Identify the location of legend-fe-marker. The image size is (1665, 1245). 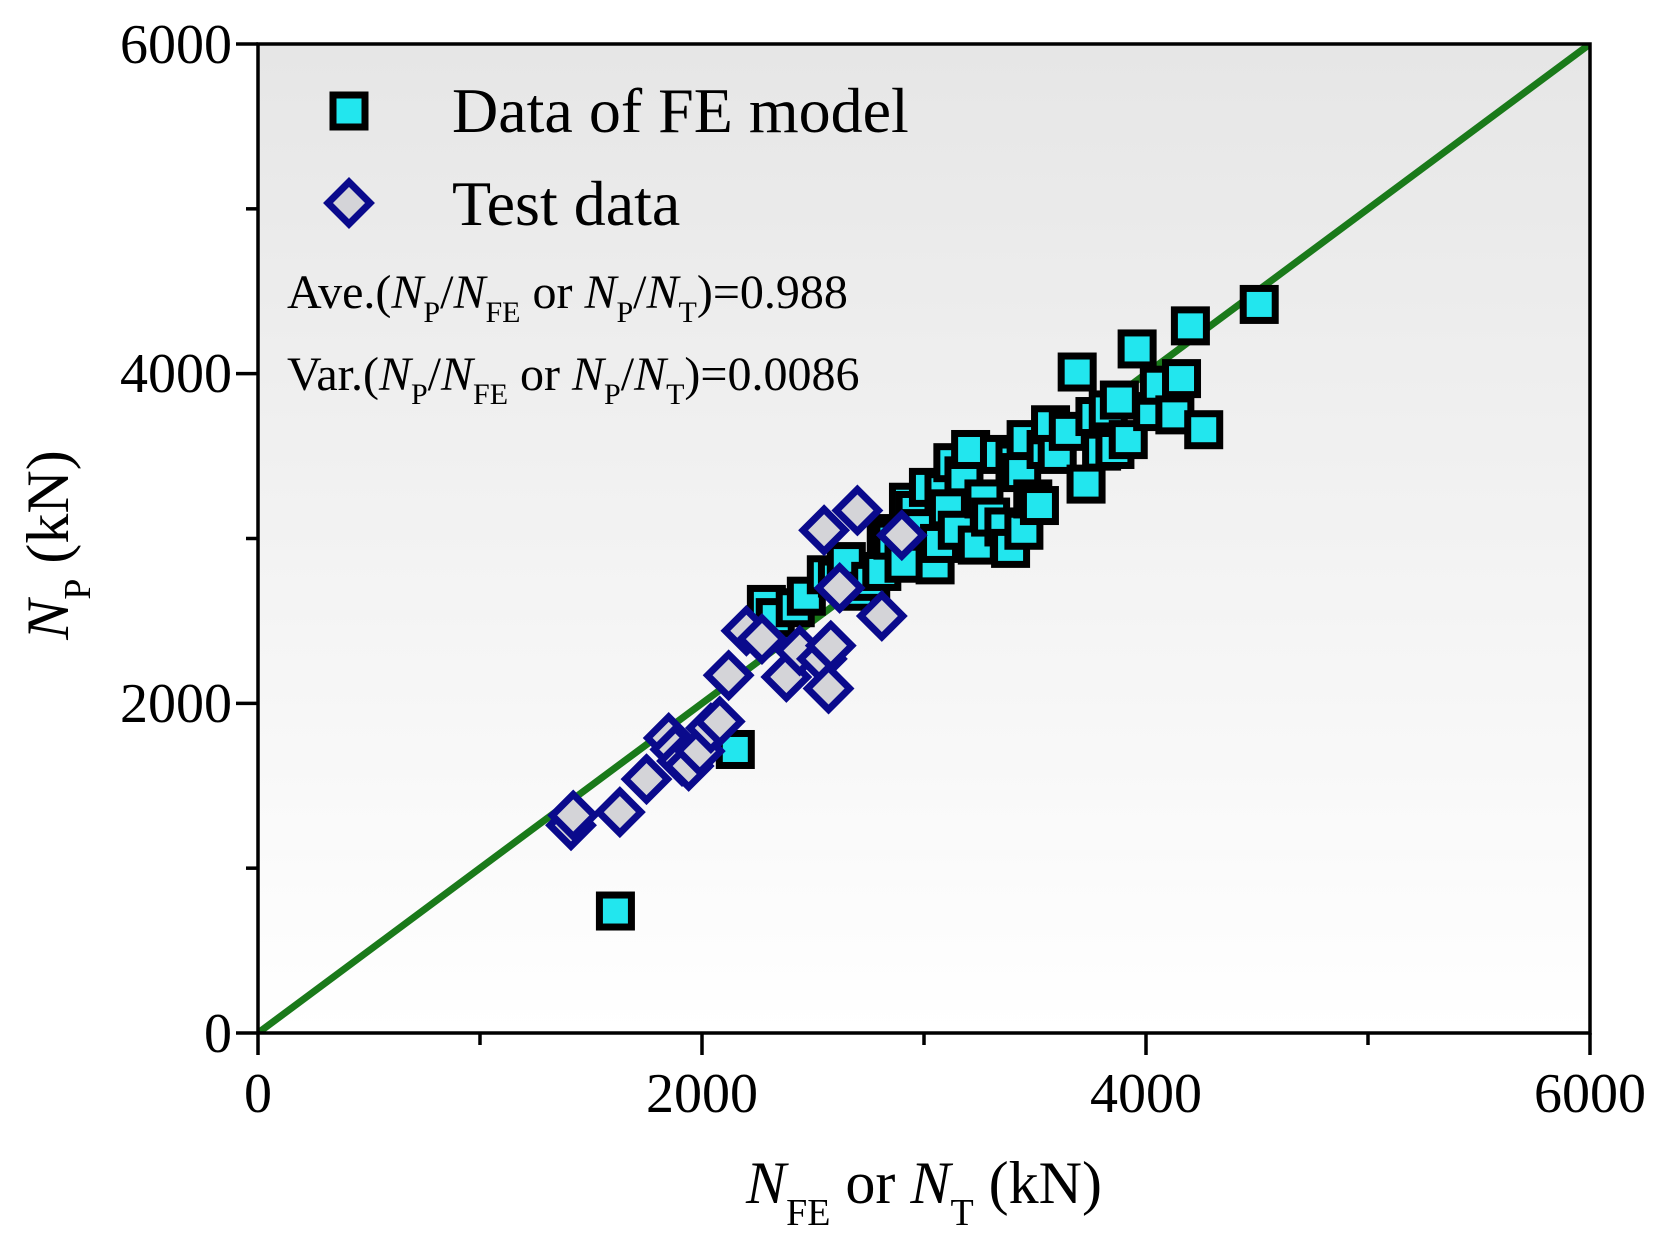
(349, 111).